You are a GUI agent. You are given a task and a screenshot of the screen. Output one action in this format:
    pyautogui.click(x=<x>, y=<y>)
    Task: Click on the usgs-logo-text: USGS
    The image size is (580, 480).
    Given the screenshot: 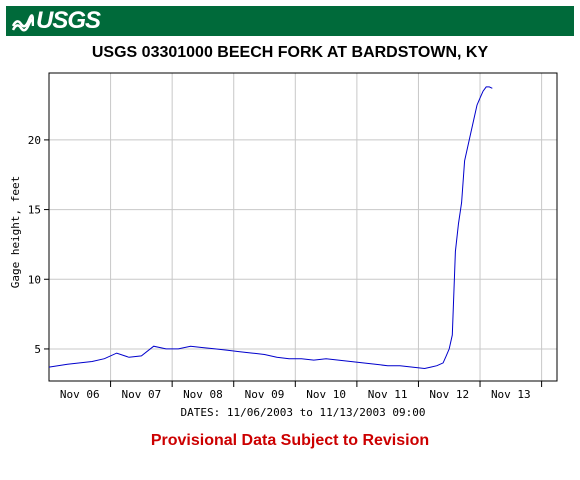 What is the action you would take?
    pyautogui.click(x=68, y=20)
    